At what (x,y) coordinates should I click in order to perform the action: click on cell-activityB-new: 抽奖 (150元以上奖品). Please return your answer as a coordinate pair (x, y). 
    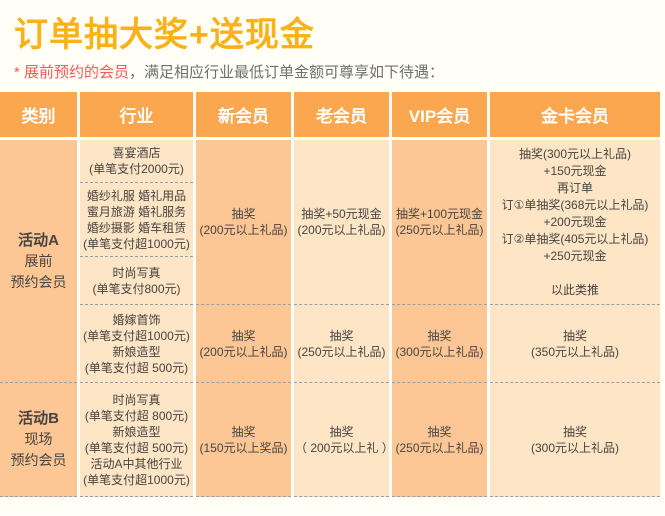
    Looking at the image, I should click on (243, 440).